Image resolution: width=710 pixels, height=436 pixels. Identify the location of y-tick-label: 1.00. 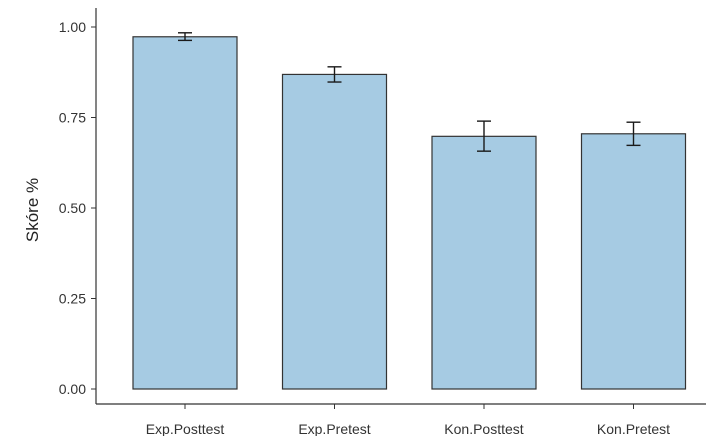
(72, 27).